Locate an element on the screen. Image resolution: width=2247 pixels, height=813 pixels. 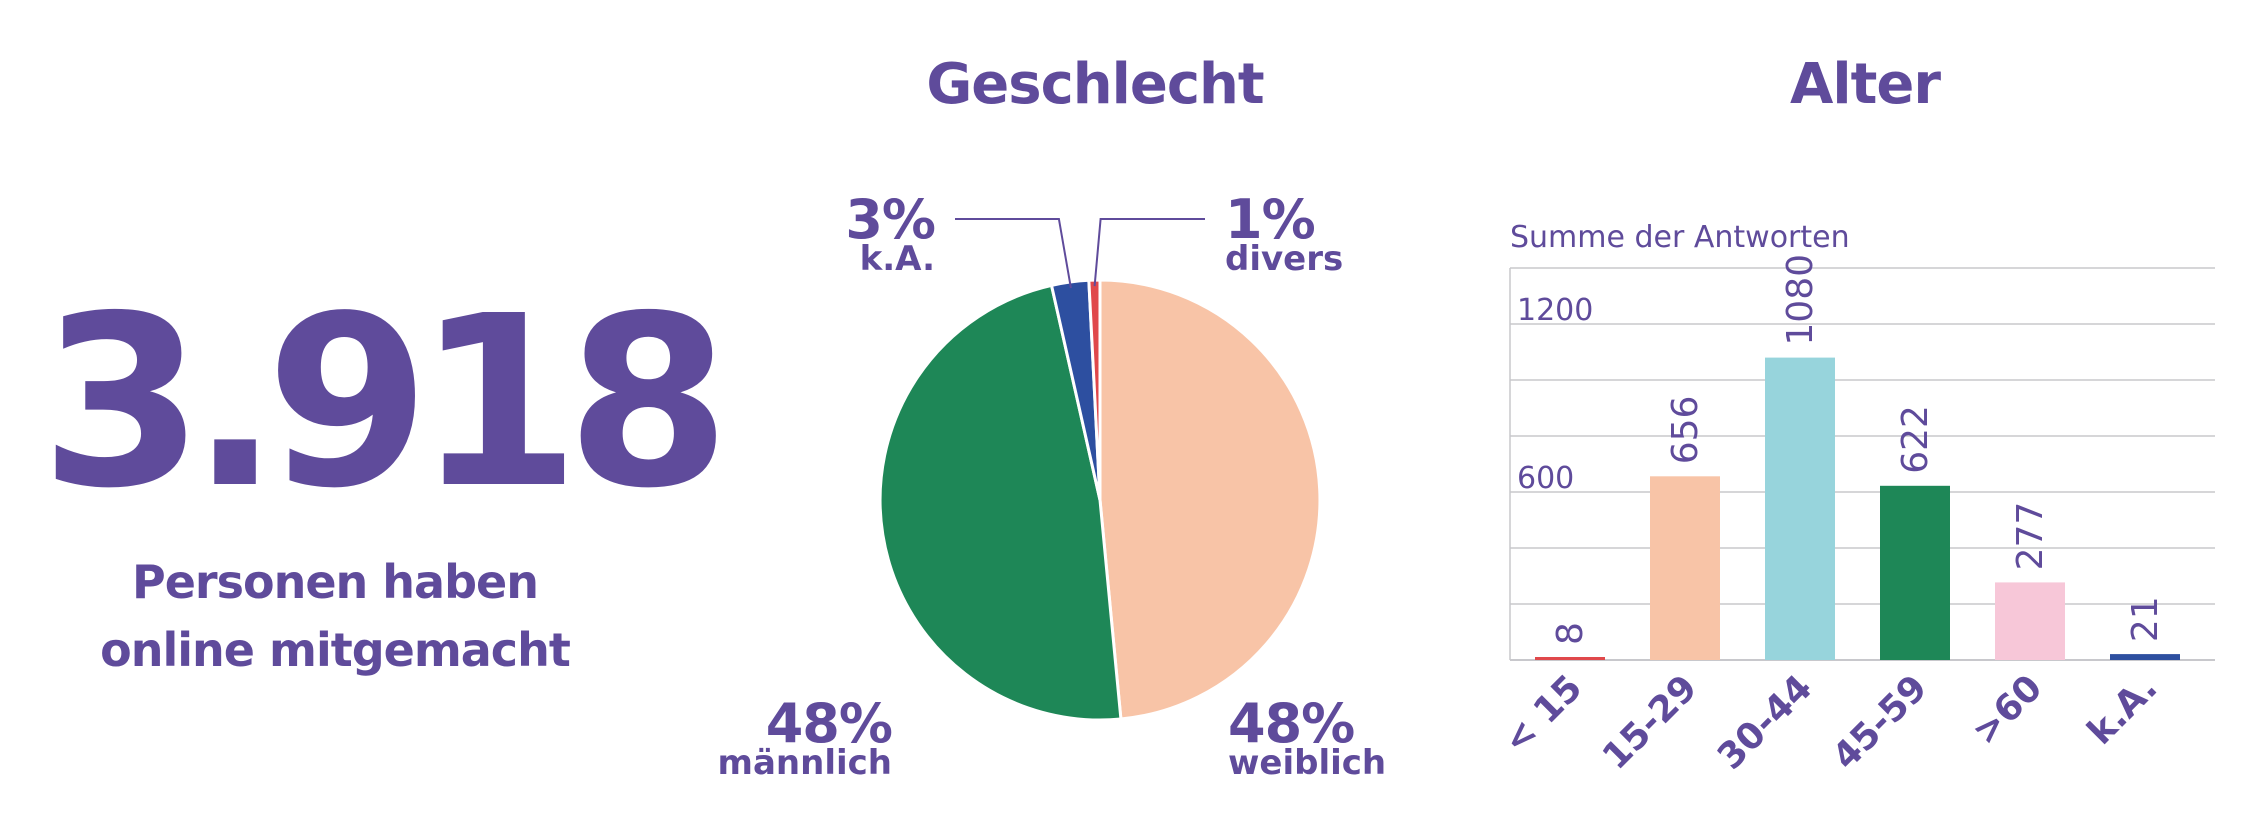
bar-value-label-2: 1080 is located at coordinates (1800, 300).